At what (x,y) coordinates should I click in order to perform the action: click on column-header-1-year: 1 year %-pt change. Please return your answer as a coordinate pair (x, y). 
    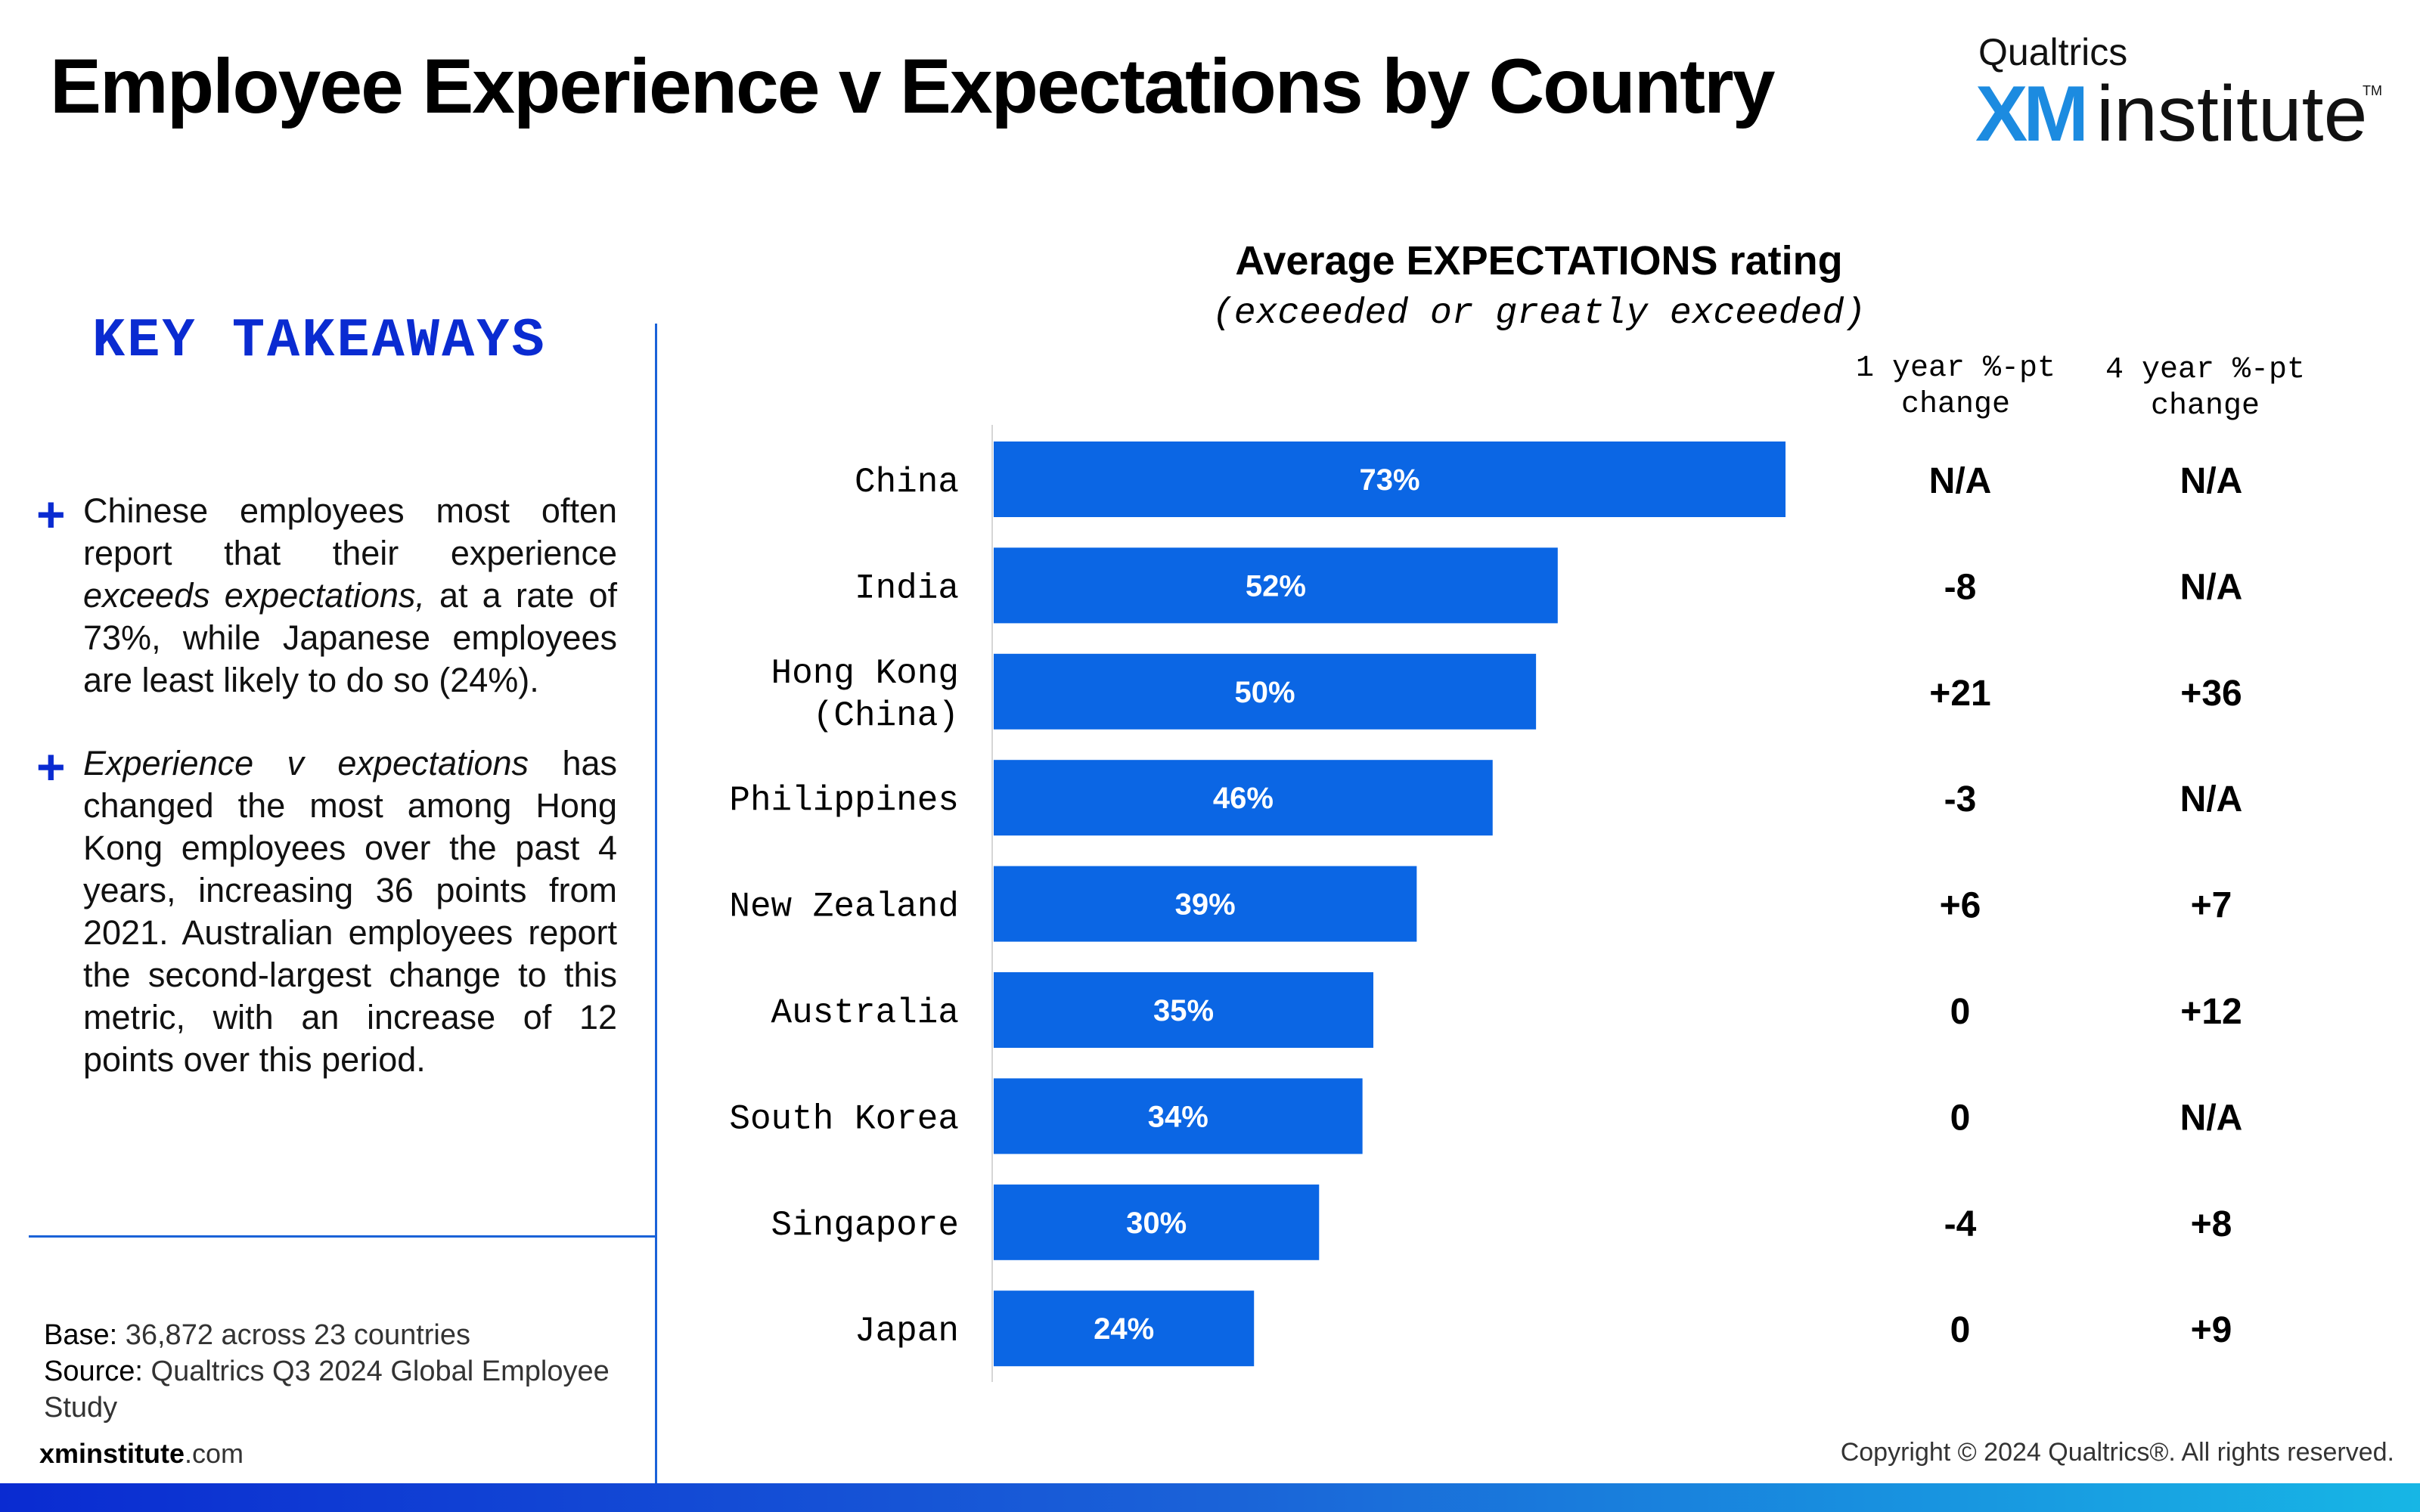
    Looking at the image, I should click on (1955, 387).